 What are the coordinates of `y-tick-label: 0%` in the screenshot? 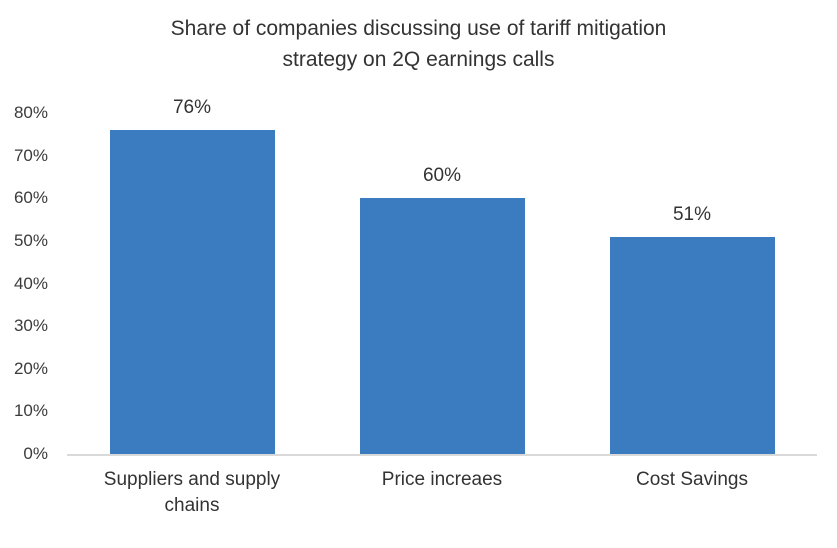 It's located at (35, 453).